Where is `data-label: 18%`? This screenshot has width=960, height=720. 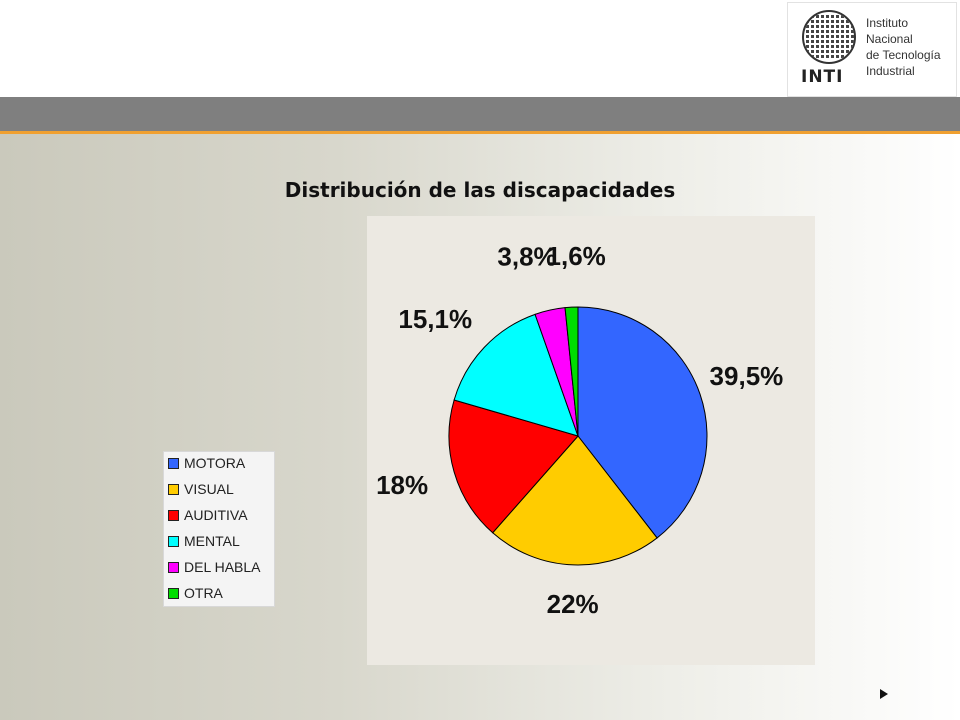
data-label: 18% is located at coordinates (402, 485).